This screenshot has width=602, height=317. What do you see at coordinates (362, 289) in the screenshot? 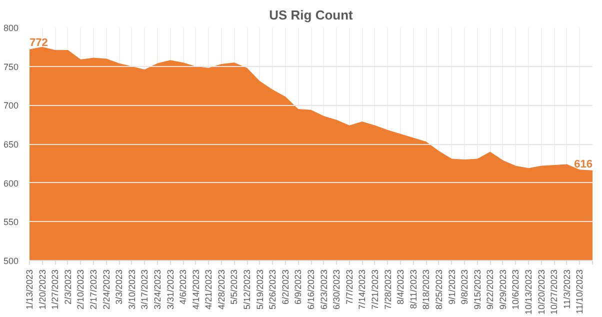
I see `x-tick-label: 7/14/2023` at bounding box center [362, 289].